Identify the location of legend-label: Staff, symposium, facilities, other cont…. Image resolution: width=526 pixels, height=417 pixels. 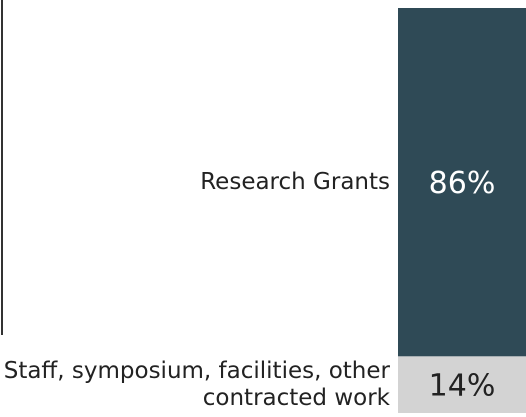
(196, 384).